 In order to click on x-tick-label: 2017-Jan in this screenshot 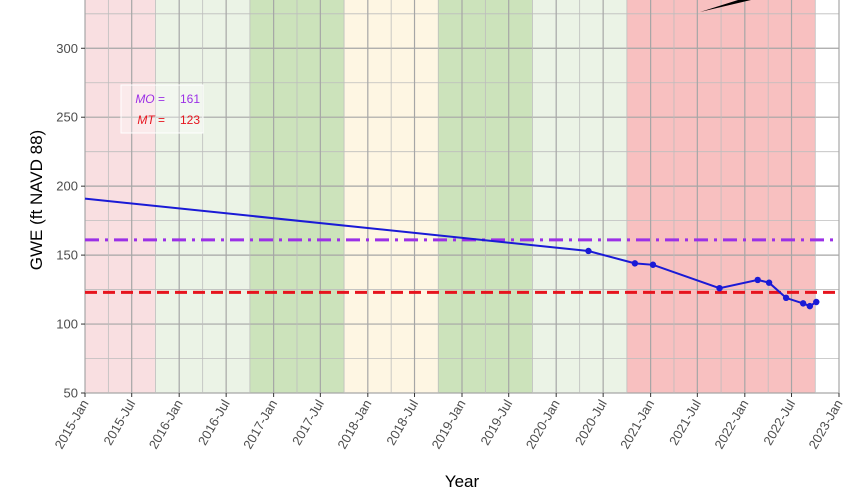, I will do `click(260, 424)`.